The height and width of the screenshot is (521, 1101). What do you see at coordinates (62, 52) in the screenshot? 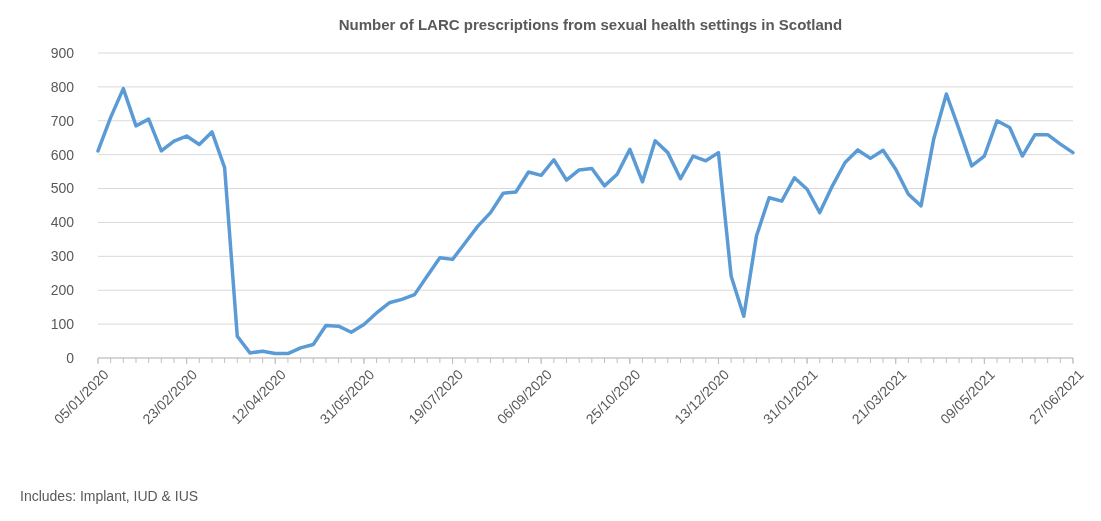
I see `y-tick-label: 900` at bounding box center [62, 52].